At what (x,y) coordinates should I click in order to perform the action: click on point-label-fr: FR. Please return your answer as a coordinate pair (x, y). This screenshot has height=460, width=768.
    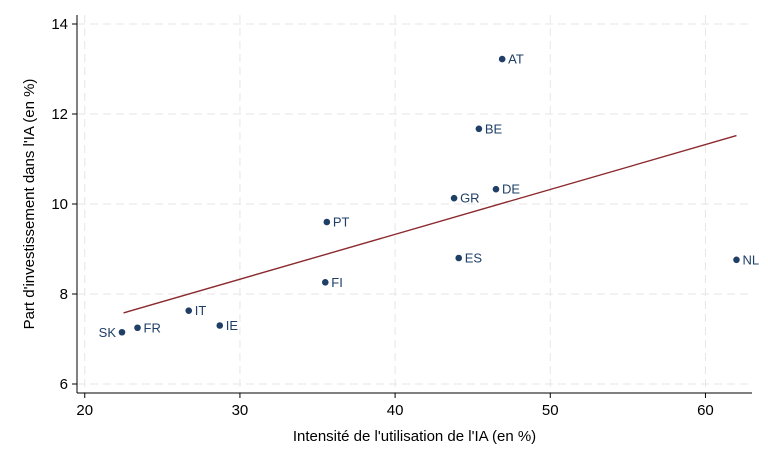
    Looking at the image, I should click on (152, 327).